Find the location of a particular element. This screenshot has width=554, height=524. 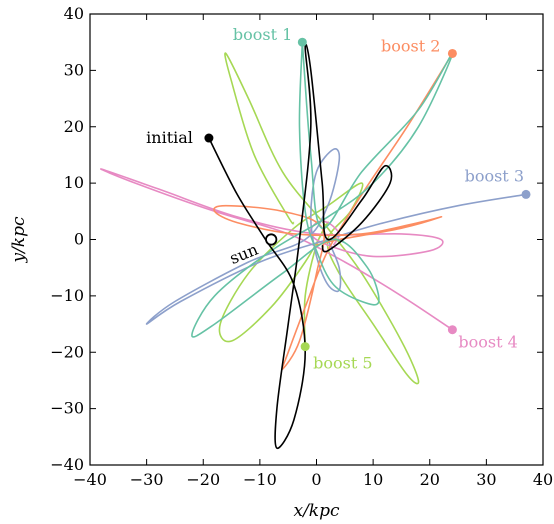

label-boost-2: boost 2 is located at coordinates (410, 45).